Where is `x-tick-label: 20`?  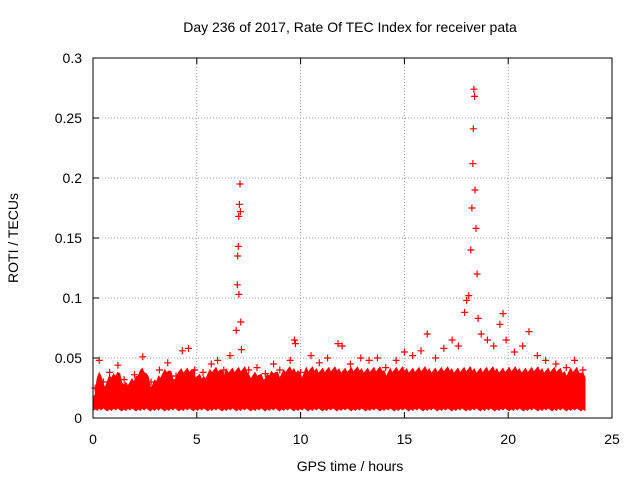 x-tick-label: 20 is located at coordinates (508, 439).